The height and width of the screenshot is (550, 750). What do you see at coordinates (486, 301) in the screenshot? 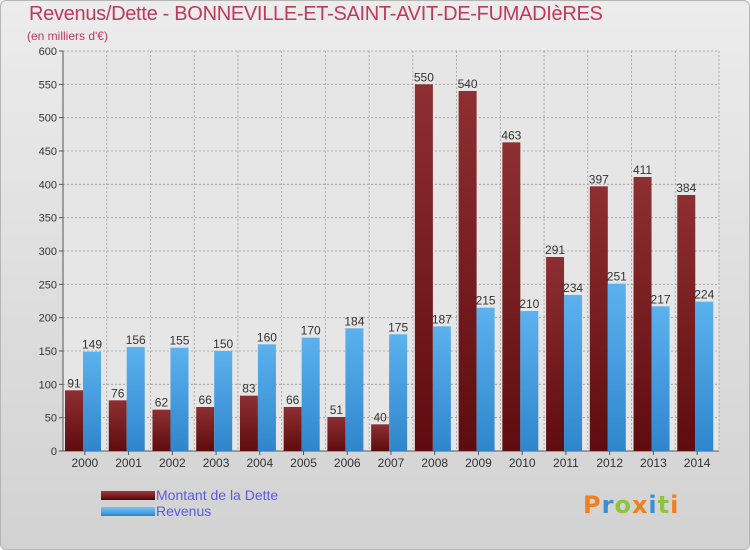
I see `data-label-revenue: 215` at bounding box center [486, 301].